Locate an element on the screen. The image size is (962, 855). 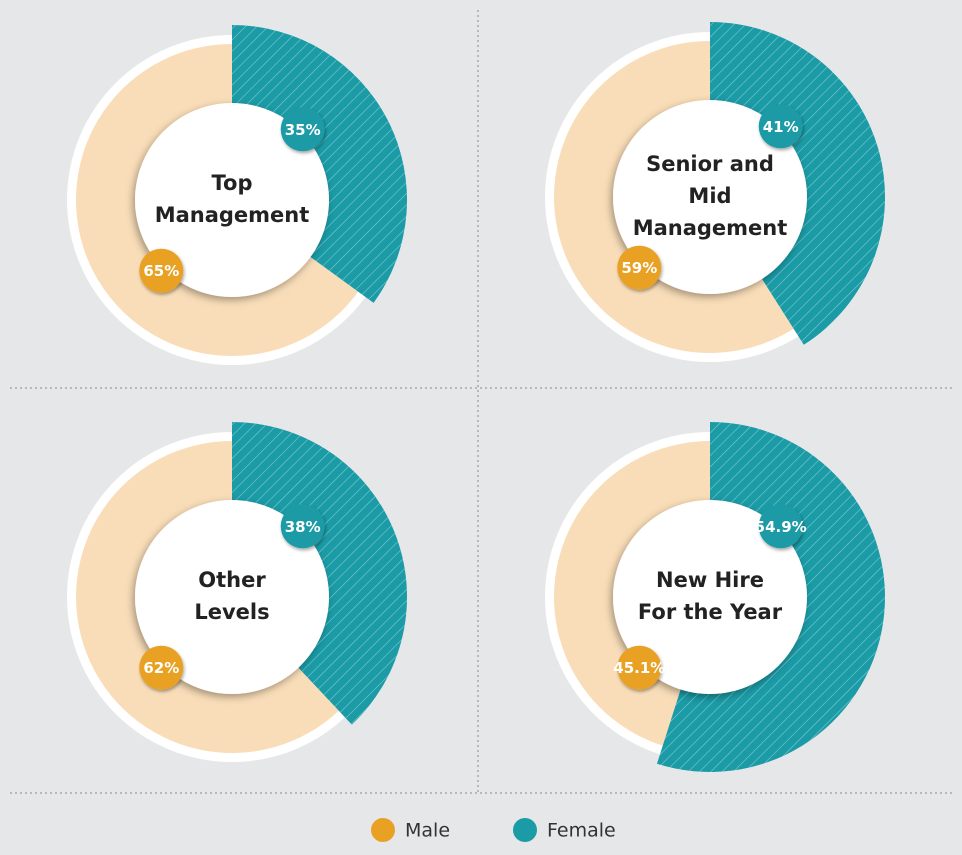
value-label: 41% is located at coordinates (781, 127).